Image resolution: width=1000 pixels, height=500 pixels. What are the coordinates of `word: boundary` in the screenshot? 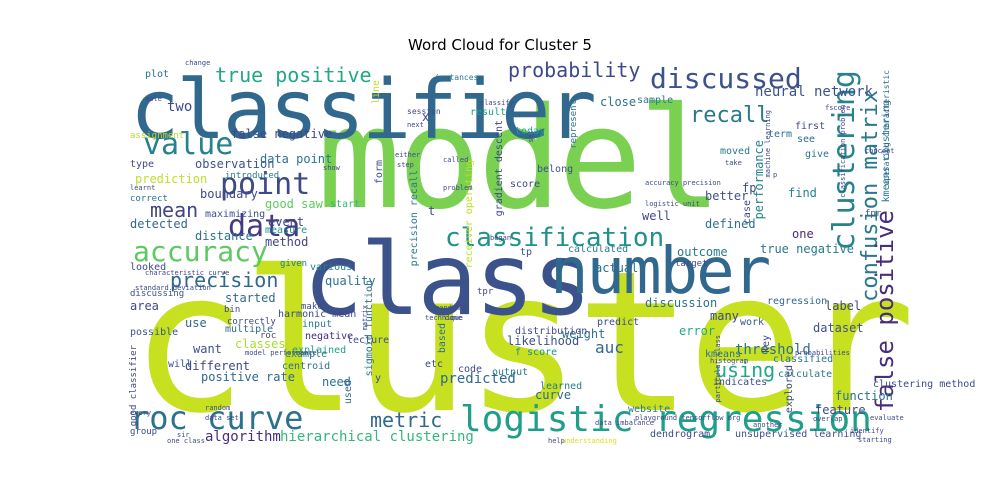 It's located at (229, 194).